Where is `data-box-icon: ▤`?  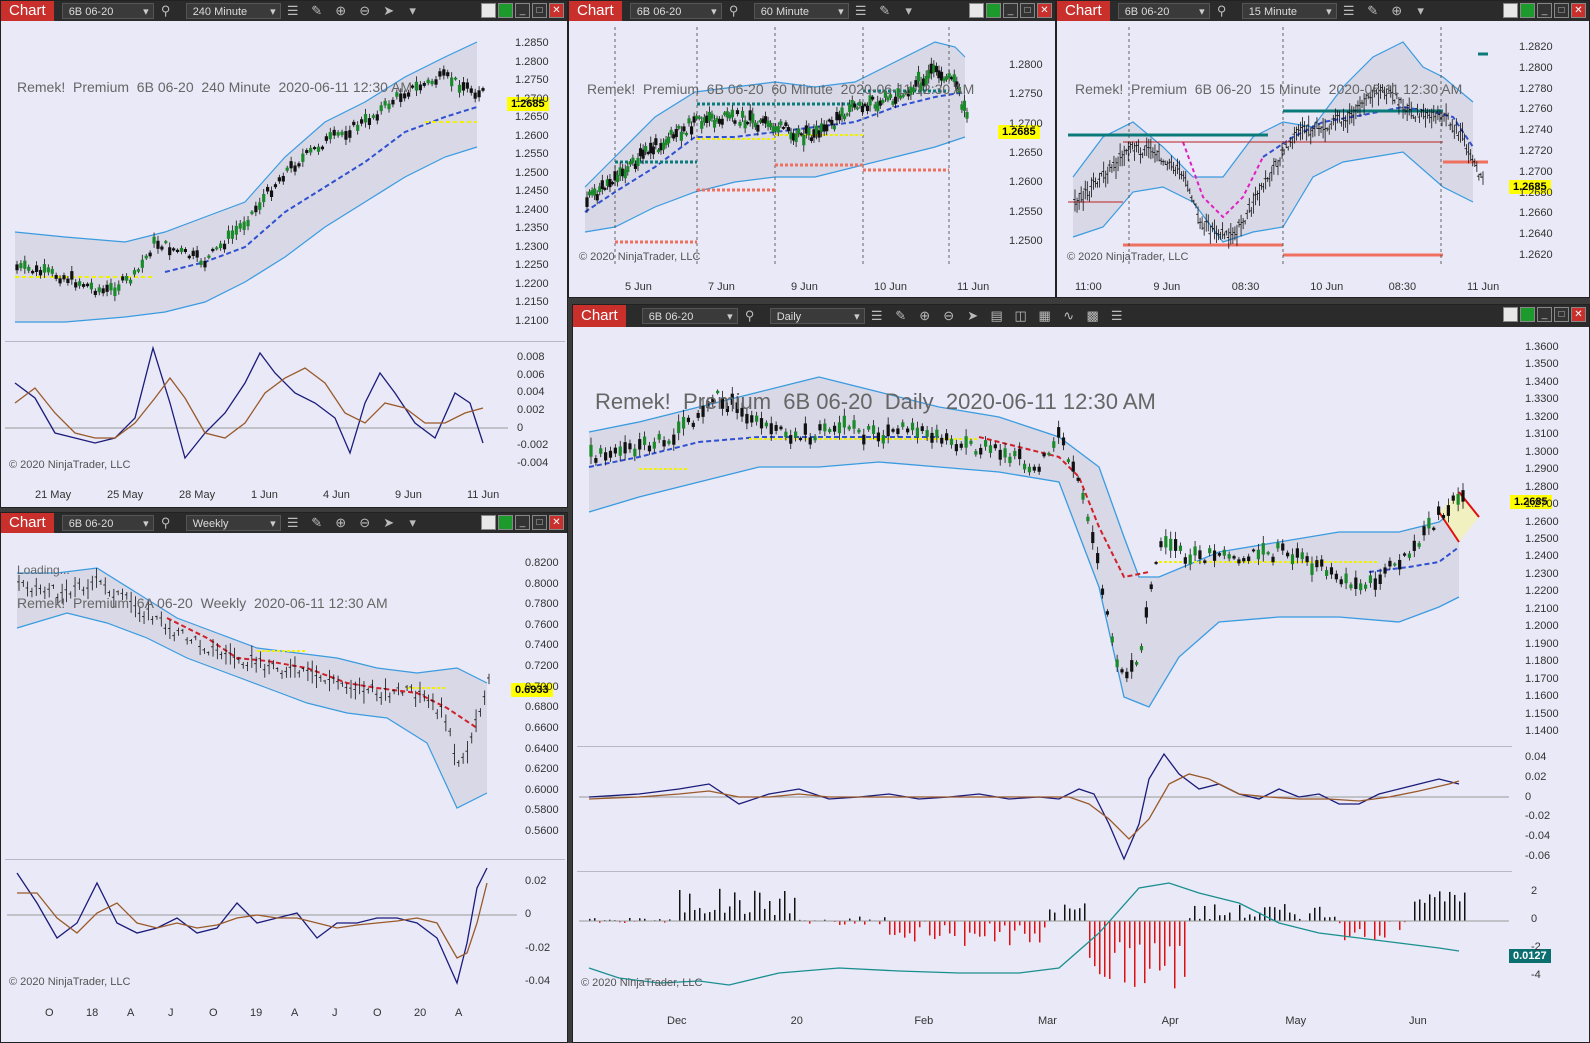
data-box-icon: ▤ is located at coordinates (996, 315).